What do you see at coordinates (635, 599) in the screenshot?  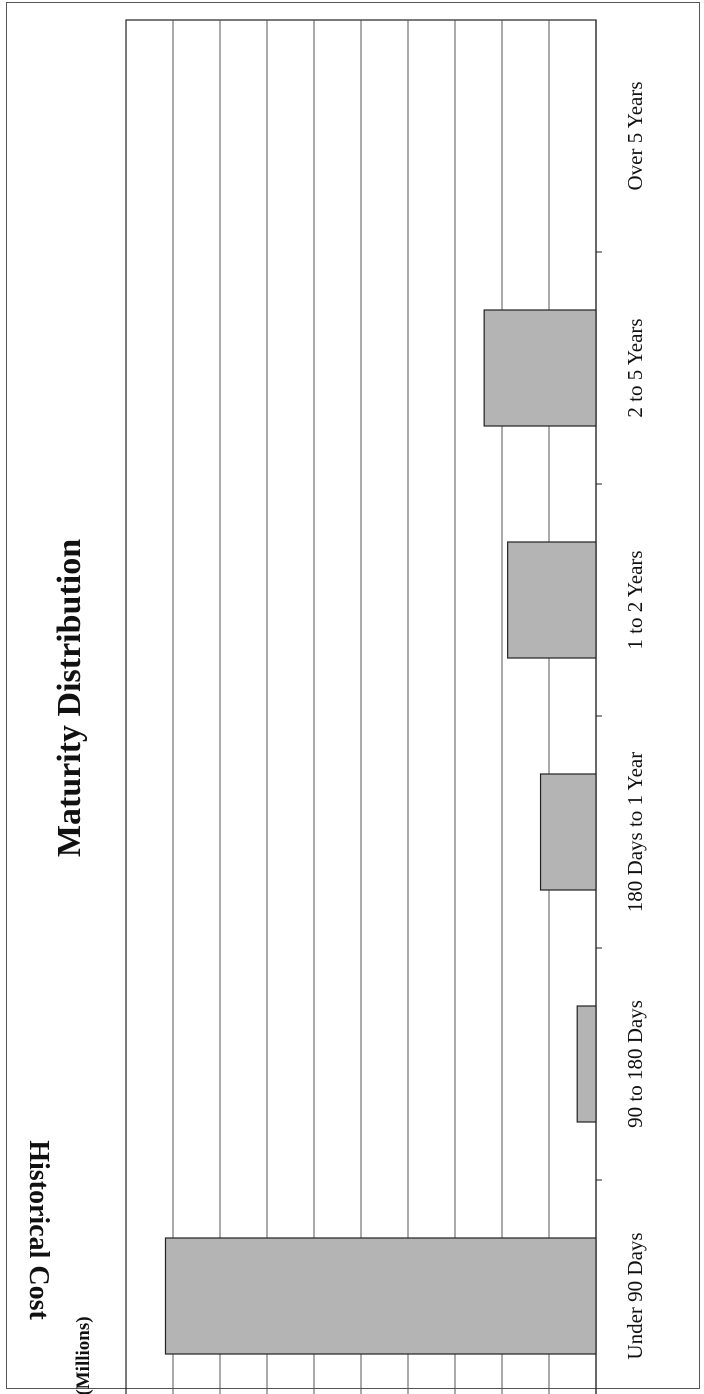 I see `x-tick-label: 1 to 2 Years` at bounding box center [635, 599].